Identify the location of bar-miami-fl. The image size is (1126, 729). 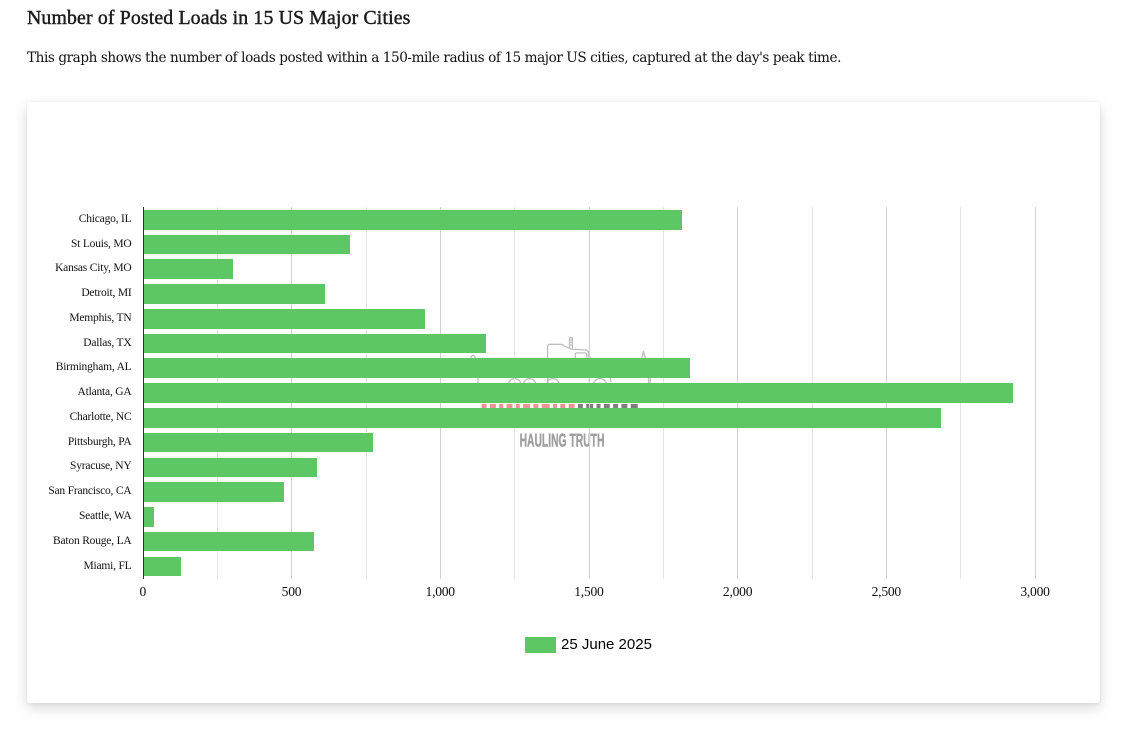
(162, 566).